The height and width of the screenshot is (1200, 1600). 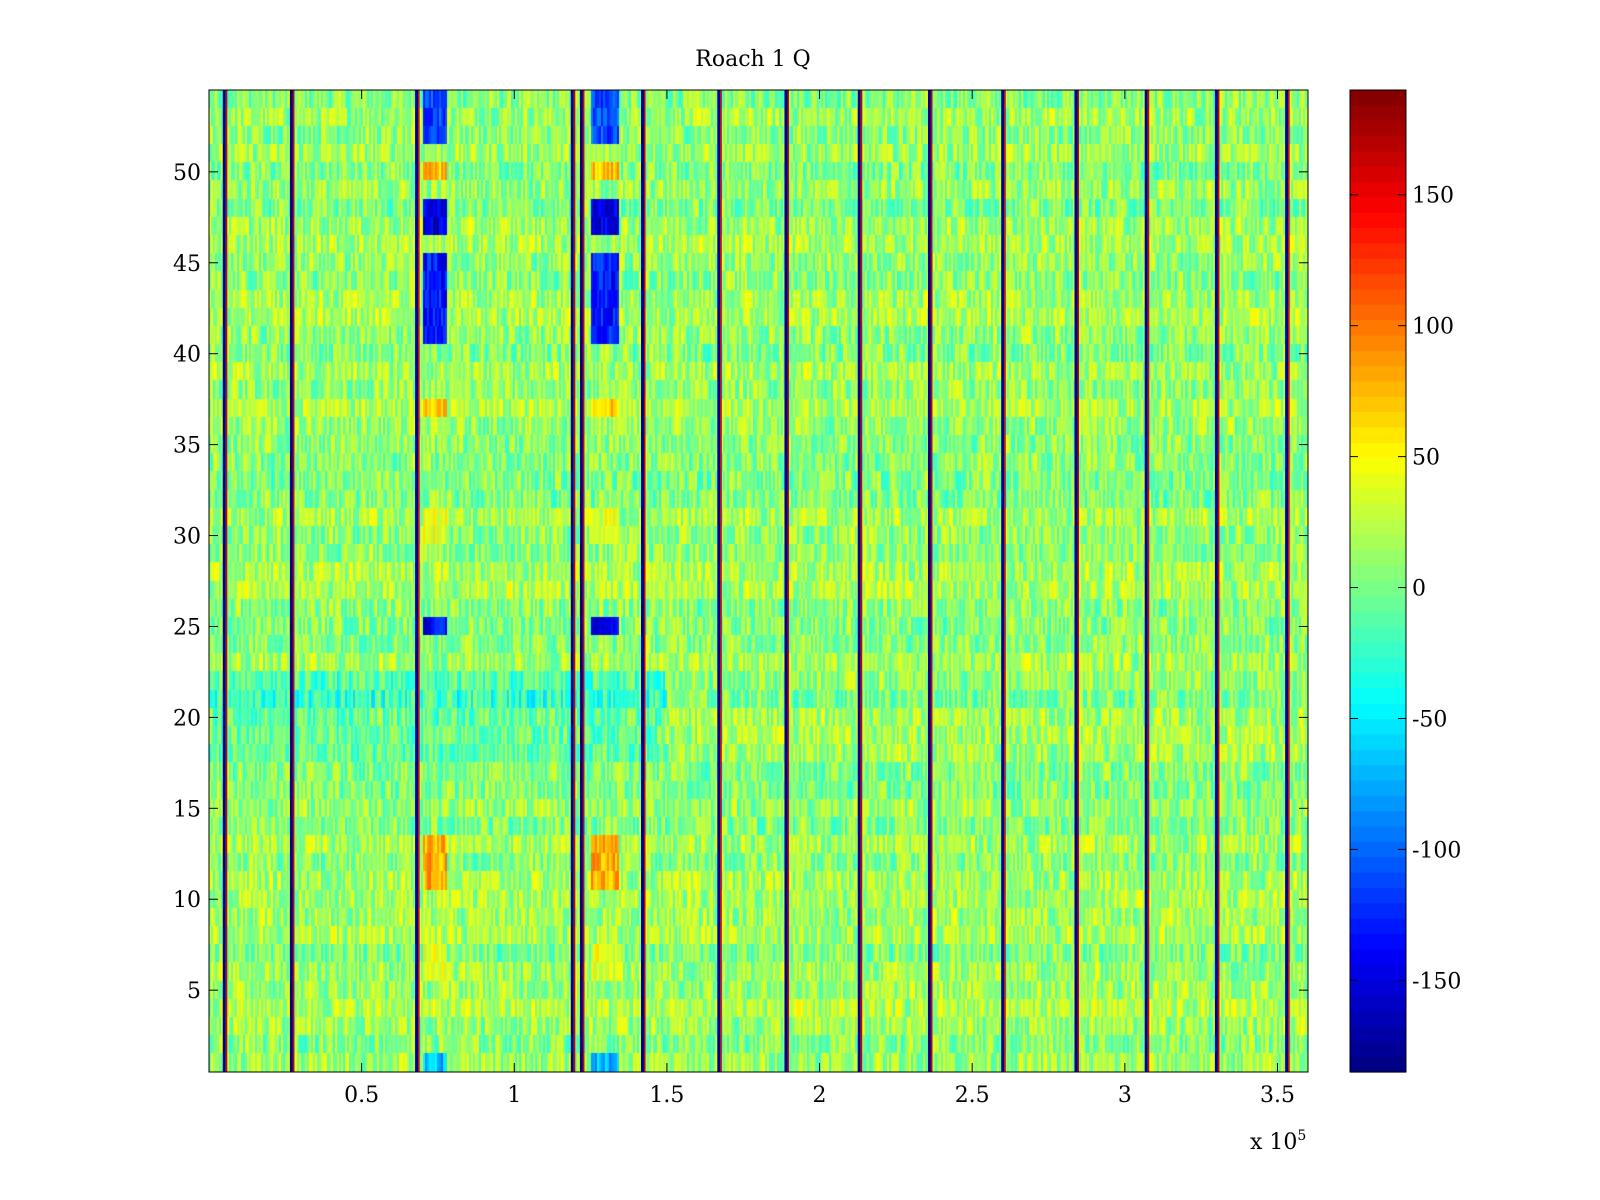 I want to click on y-tick-label: 5, so click(x=194, y=991).